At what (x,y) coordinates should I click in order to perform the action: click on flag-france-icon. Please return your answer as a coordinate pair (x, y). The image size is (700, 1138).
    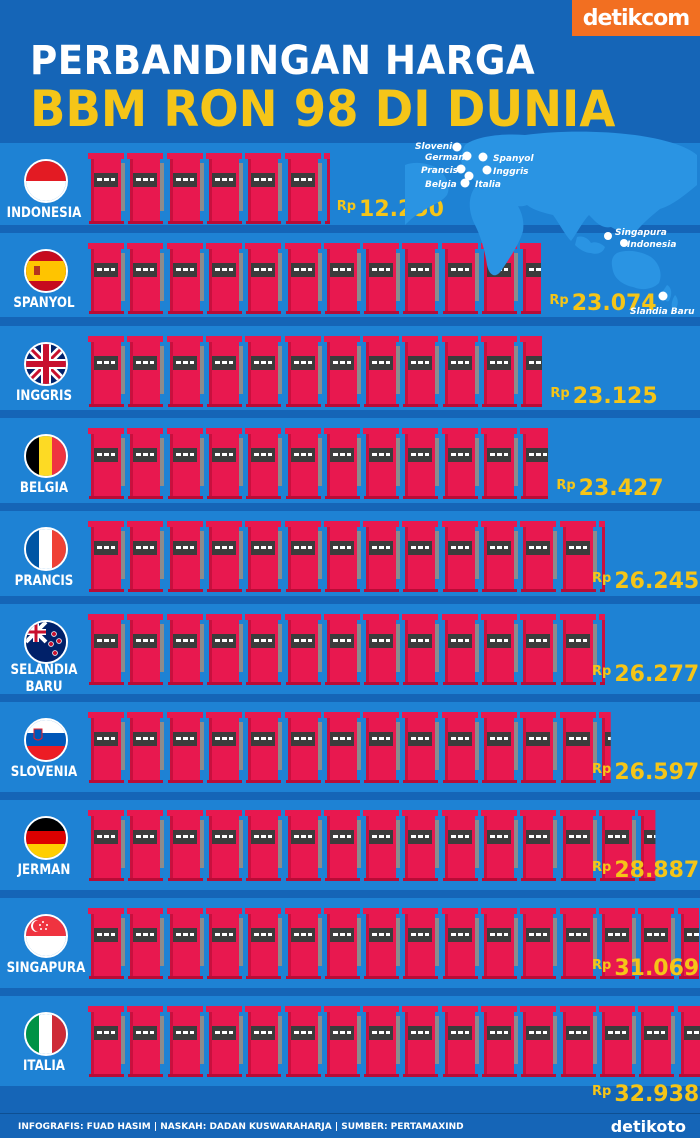
    Looking at the image, I should click on (46, 549).